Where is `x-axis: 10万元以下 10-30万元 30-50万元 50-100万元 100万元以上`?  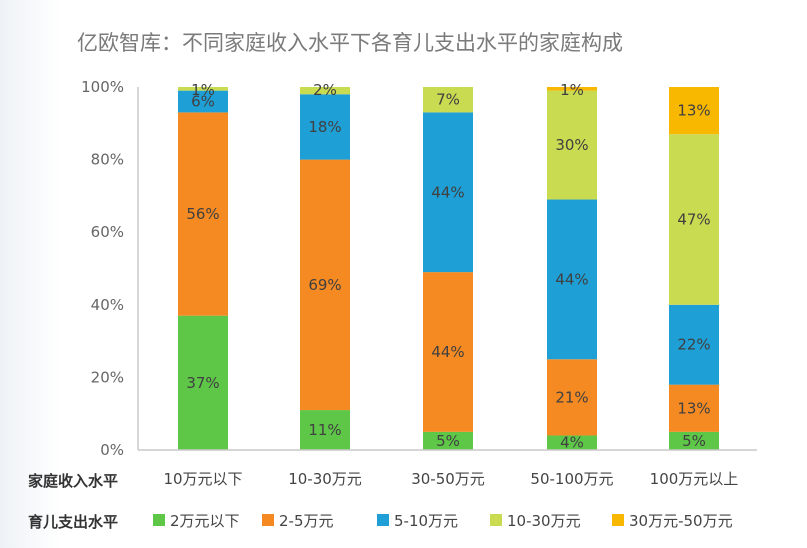
x-axis: 10万元以下 10-30万元 30-50万元 50-100万元 100万元以上 is located at coordinates (447, 468).